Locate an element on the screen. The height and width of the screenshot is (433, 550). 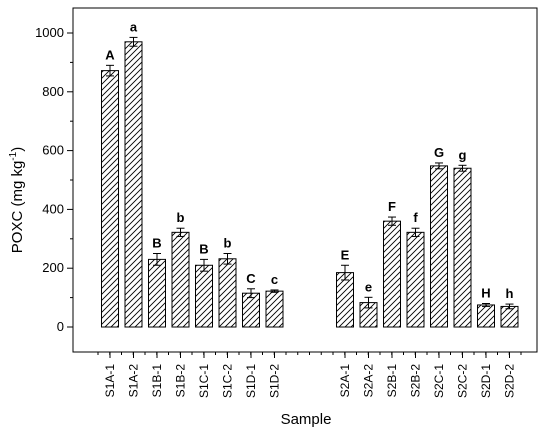
significance-label-S1D-2: c is located at coordinates (274, 279).